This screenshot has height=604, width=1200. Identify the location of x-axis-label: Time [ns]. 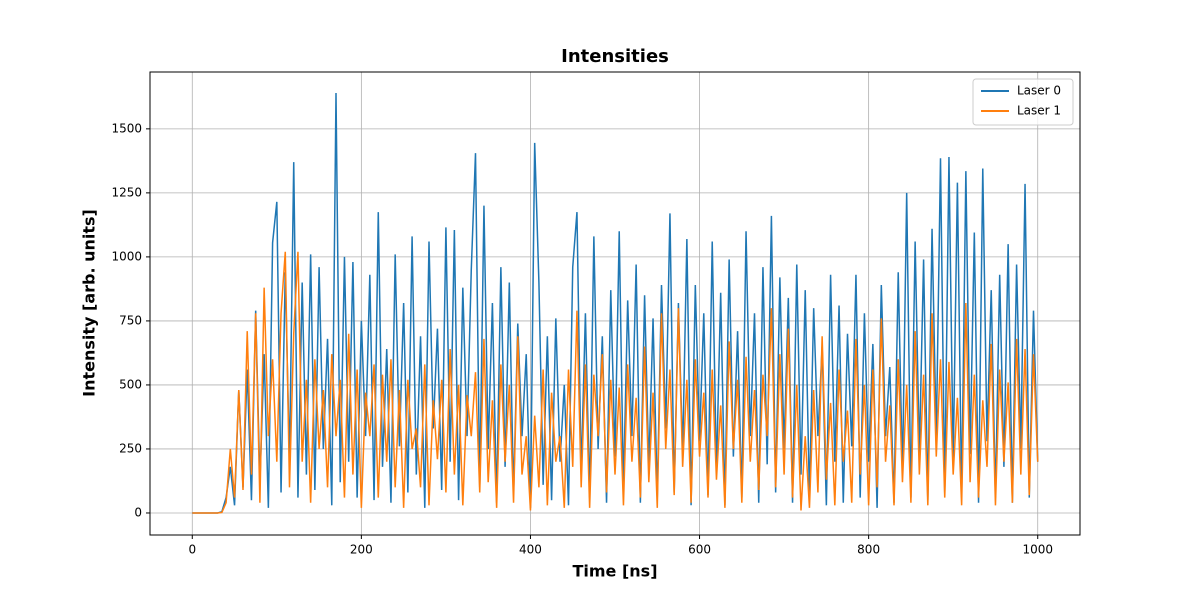
(614, 571).